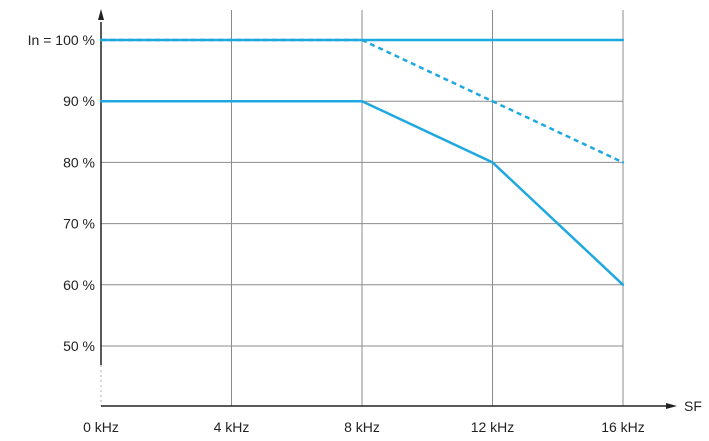 This screenshot has height=441, width=709. I want to click on x-tick-label: 12 kHz, so click(493, 427).